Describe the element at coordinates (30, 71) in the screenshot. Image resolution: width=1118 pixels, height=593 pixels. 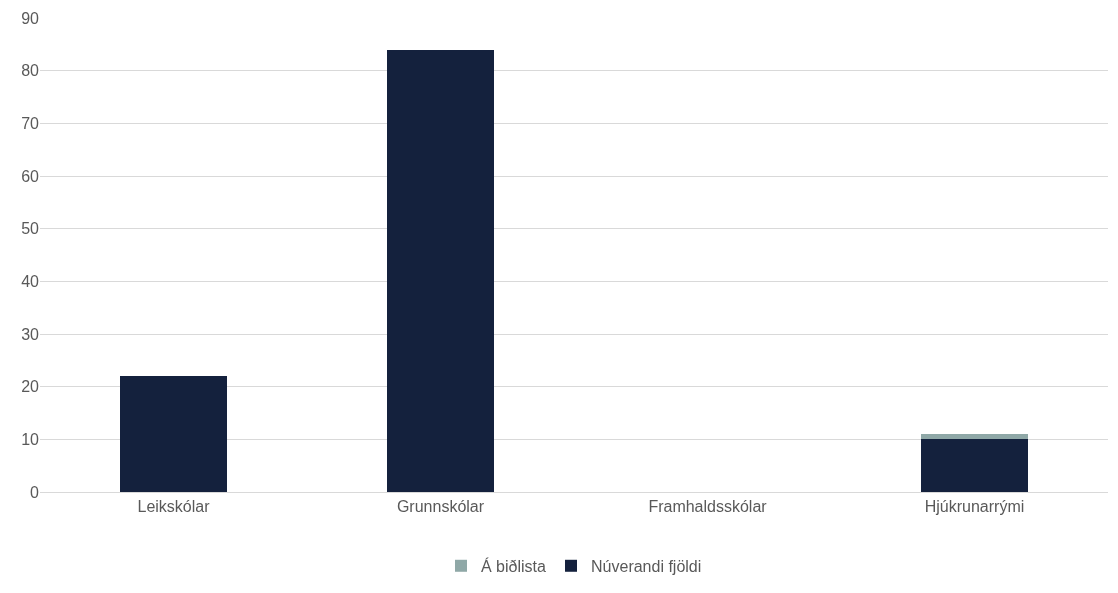
I see `y-tick-label: 80` at that location.